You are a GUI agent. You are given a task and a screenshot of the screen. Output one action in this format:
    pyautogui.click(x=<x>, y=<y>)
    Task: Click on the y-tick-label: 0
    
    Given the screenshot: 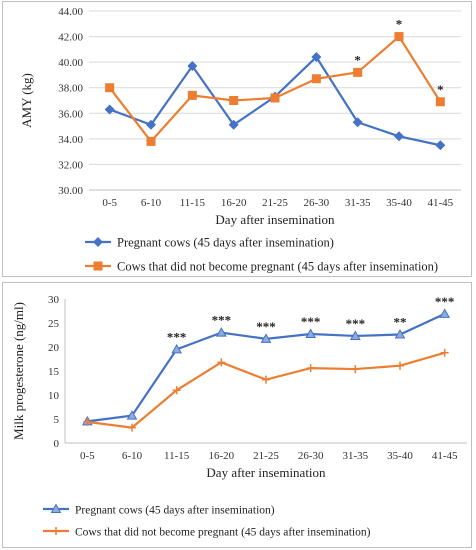 What is the action you would take?
    pyautogui.click(x=57, y=444)
    